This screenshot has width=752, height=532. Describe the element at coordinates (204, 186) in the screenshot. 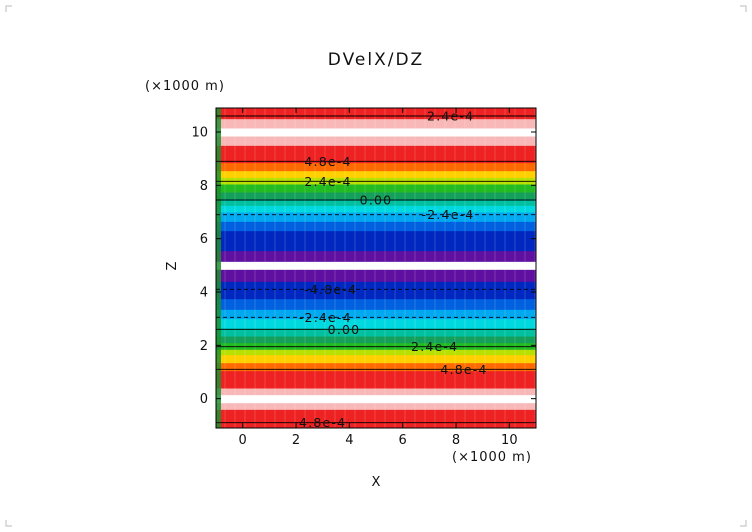

I see `y-tick-label-4: 8` at that location.